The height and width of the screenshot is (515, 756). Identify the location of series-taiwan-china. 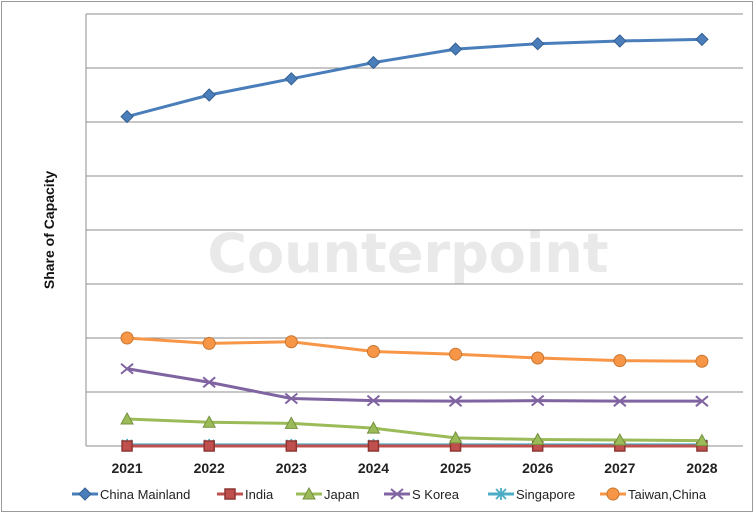
(414, 349).